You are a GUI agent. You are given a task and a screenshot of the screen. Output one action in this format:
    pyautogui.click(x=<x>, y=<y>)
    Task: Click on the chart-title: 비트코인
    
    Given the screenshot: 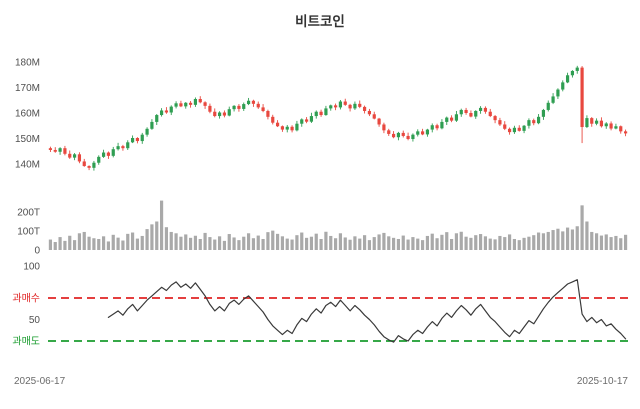 What is the action you would take?
    pyautogui.click(x=320, y=21)
    